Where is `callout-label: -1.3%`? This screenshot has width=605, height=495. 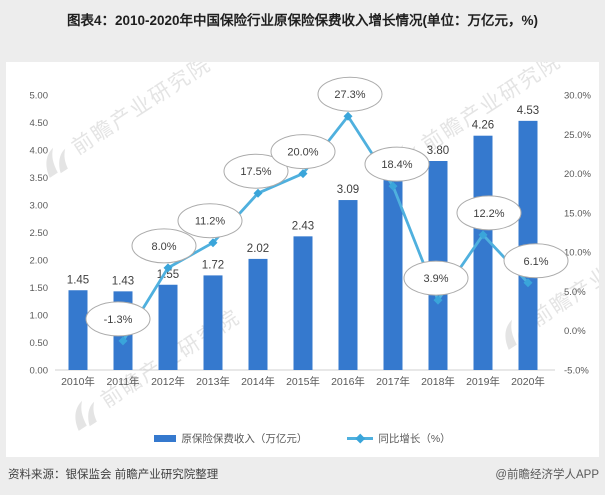
callout-label: -1.3% is located at coordinates (118, 320).